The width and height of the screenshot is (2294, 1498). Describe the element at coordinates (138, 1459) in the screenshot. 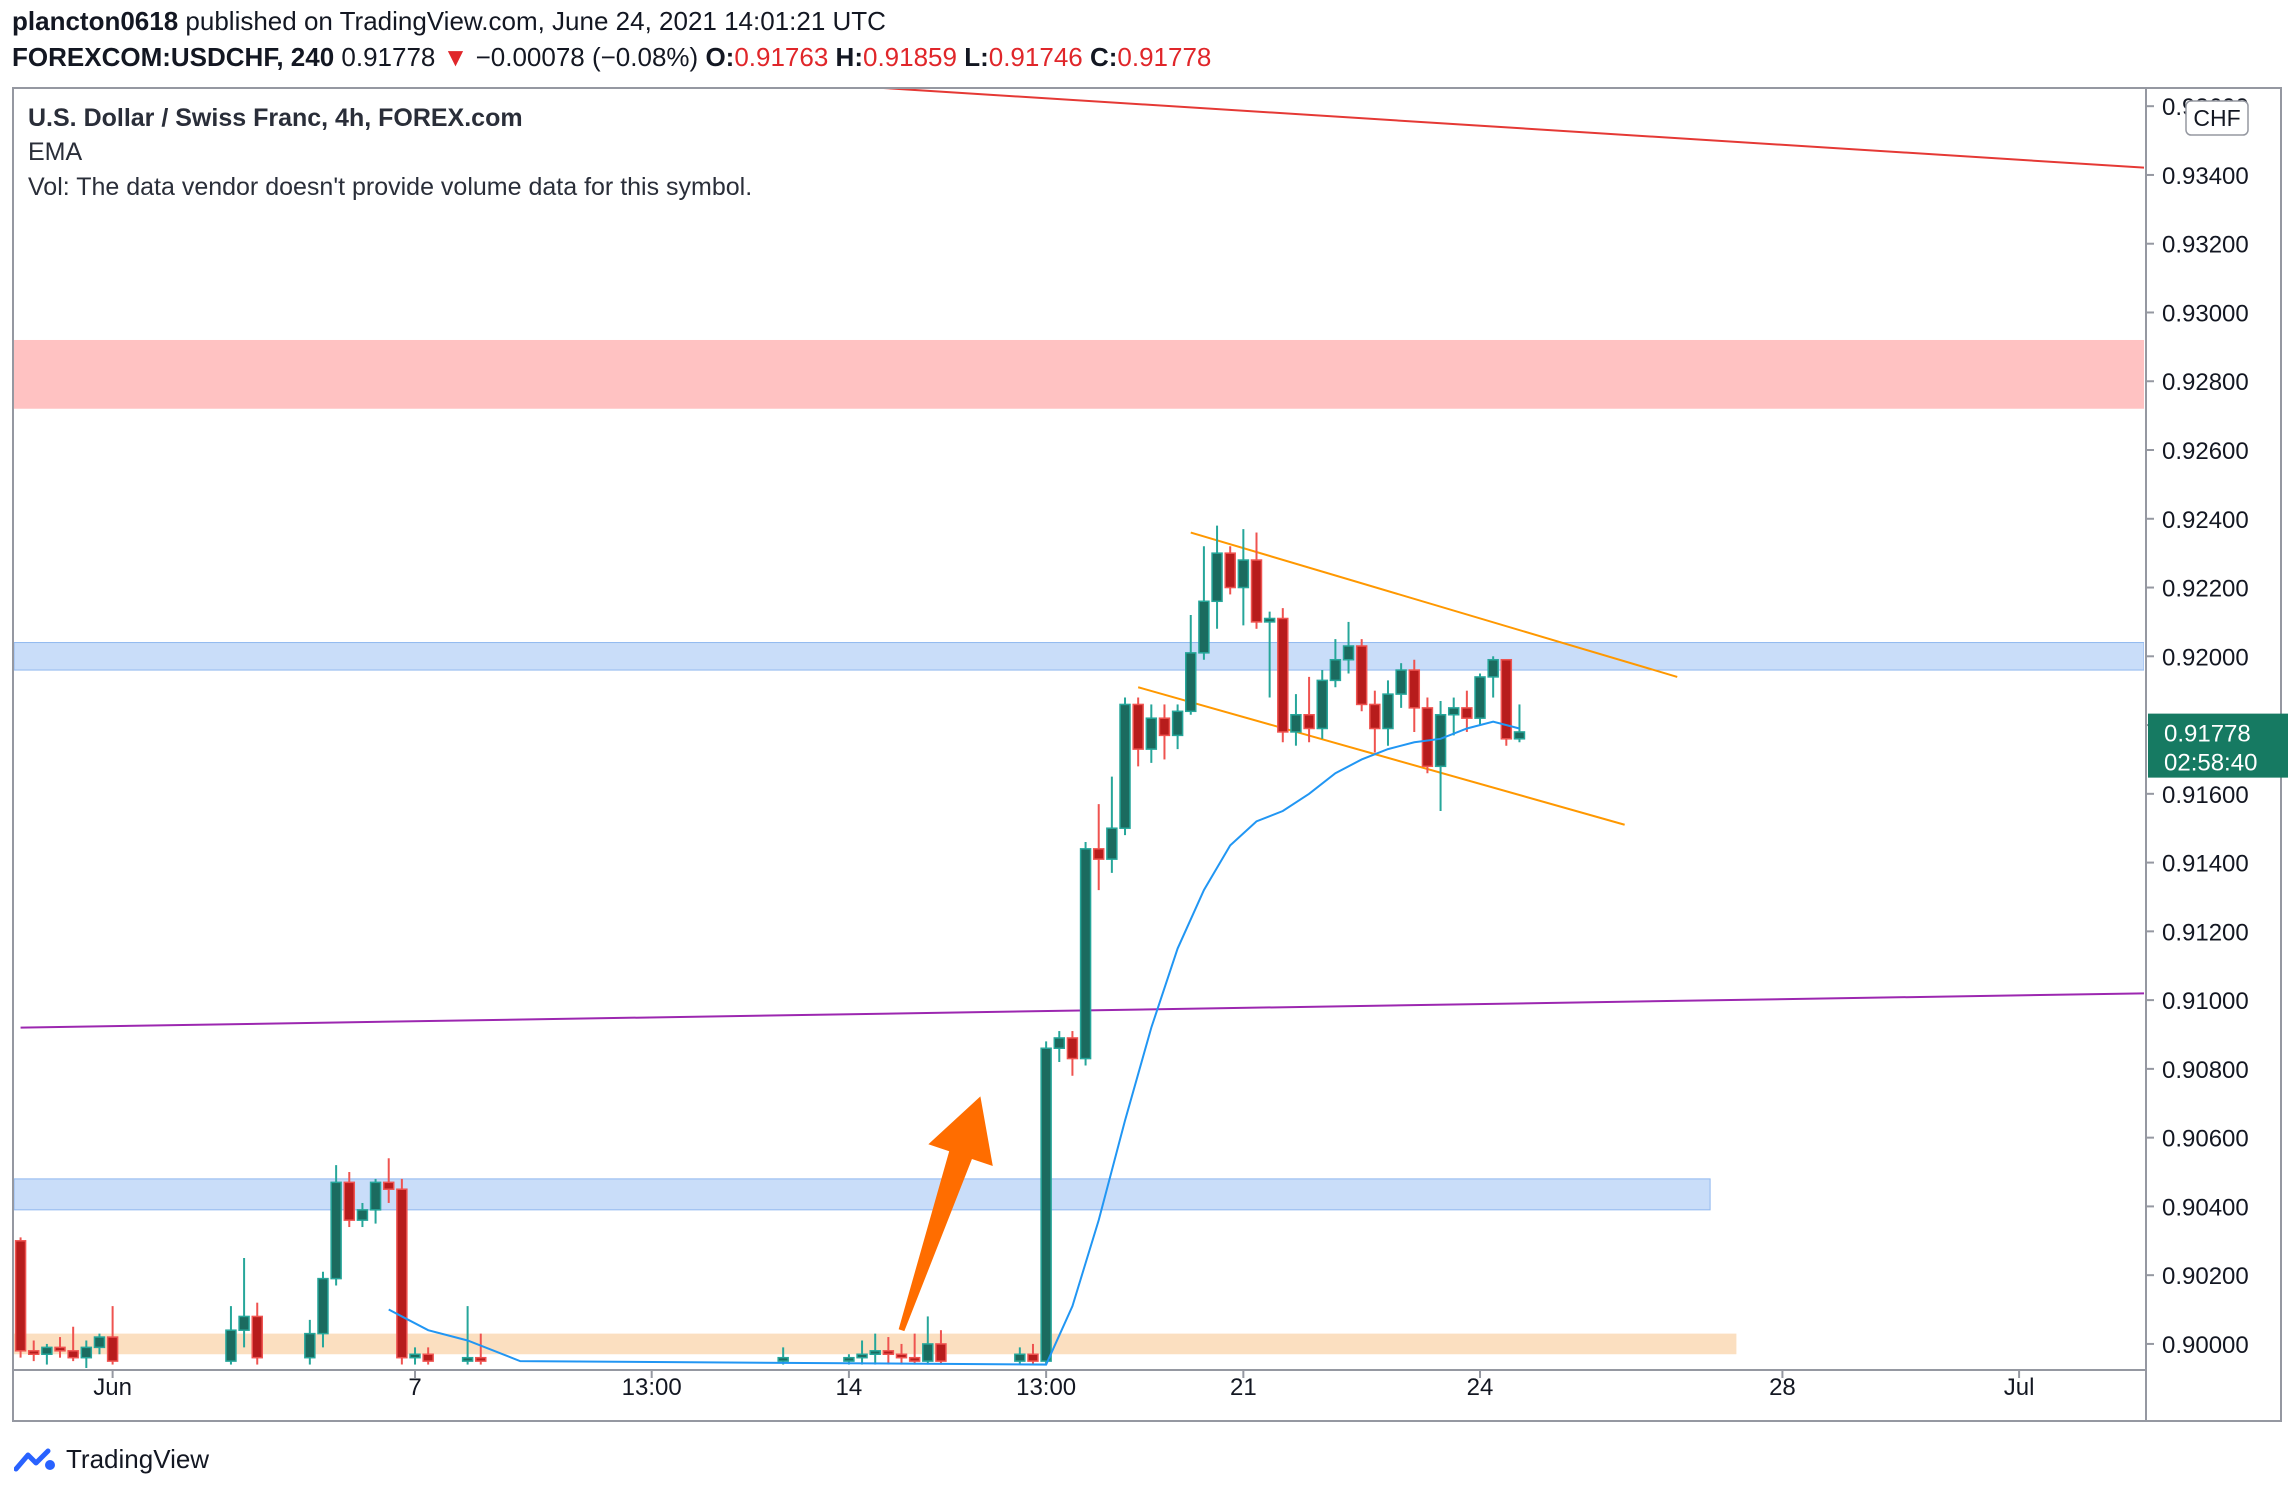

I see `brand-text: TradingView` at that location.